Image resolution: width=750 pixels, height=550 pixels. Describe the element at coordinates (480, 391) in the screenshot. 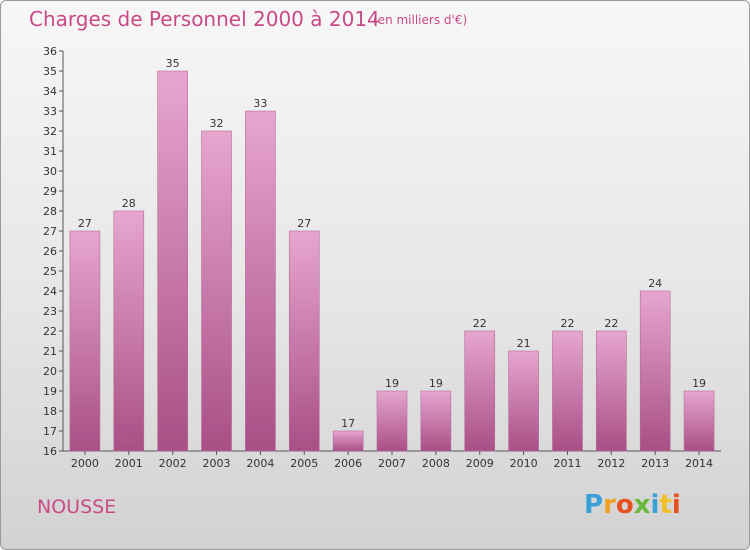

I see `bar-2009` at that location.